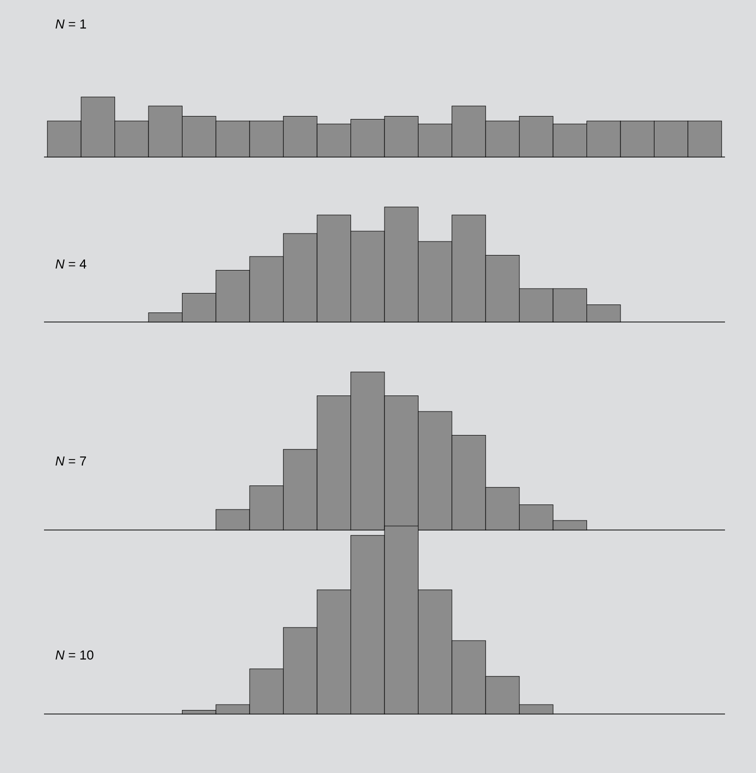 This screenshot has height=773, width=756. Describe the element at coordinates (71, 24) in the screenshot. I see `chart-title: N = 1` at that location.